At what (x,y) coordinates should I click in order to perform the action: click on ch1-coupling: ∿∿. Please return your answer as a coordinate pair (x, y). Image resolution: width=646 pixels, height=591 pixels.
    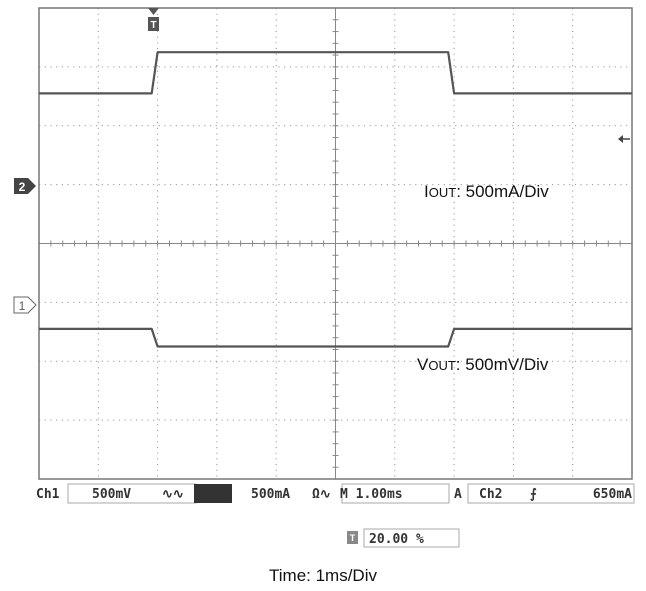
    Looking at the image, I should click on (173, 494).